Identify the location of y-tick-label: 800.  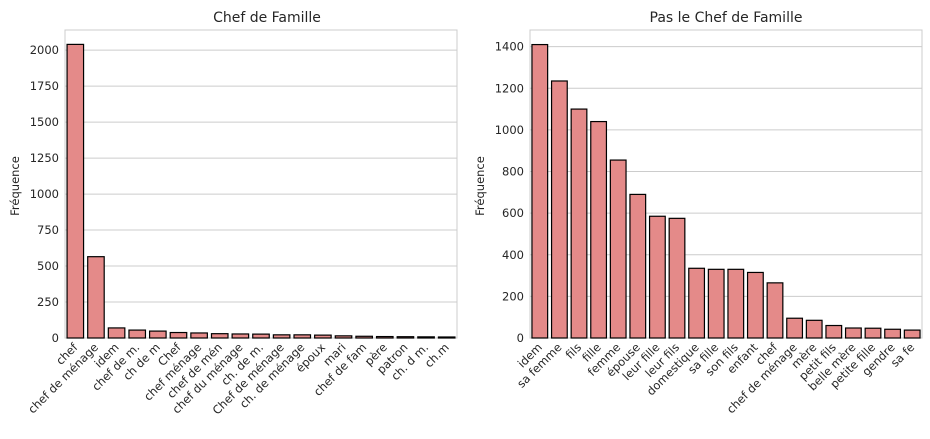
(513, 172).